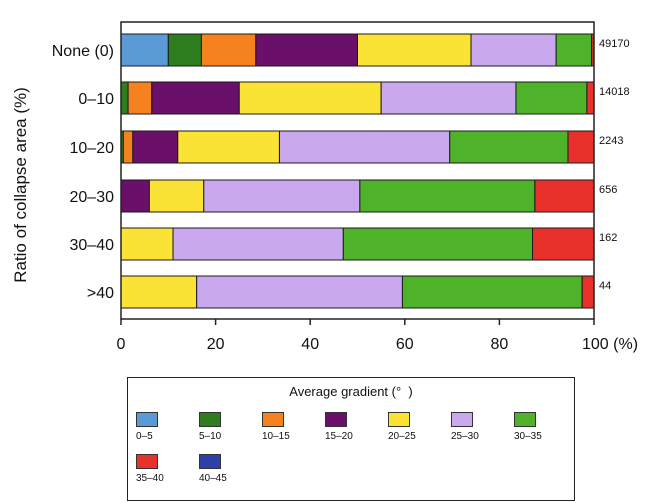 Image resolution: width=650 pixels, height=503 pixels. Describe the element at coordinates (150, 478) in the screenshot. I see `legend-label: 35–40` at that location.